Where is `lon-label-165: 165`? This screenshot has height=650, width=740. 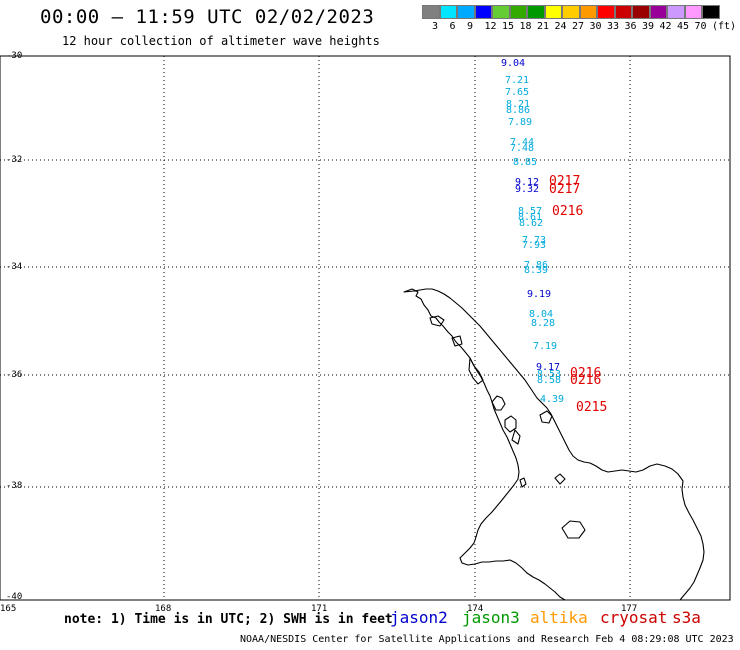 lon-label-165: 165 is located at coordinates (8, 609).